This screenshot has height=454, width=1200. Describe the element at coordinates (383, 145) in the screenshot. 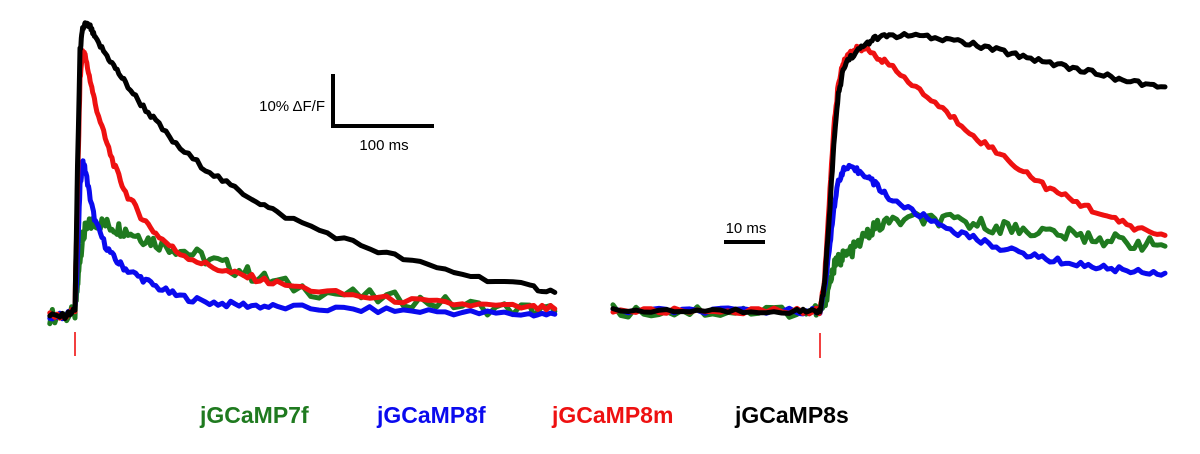

I see `left-time-label: 100 ms` at that location.